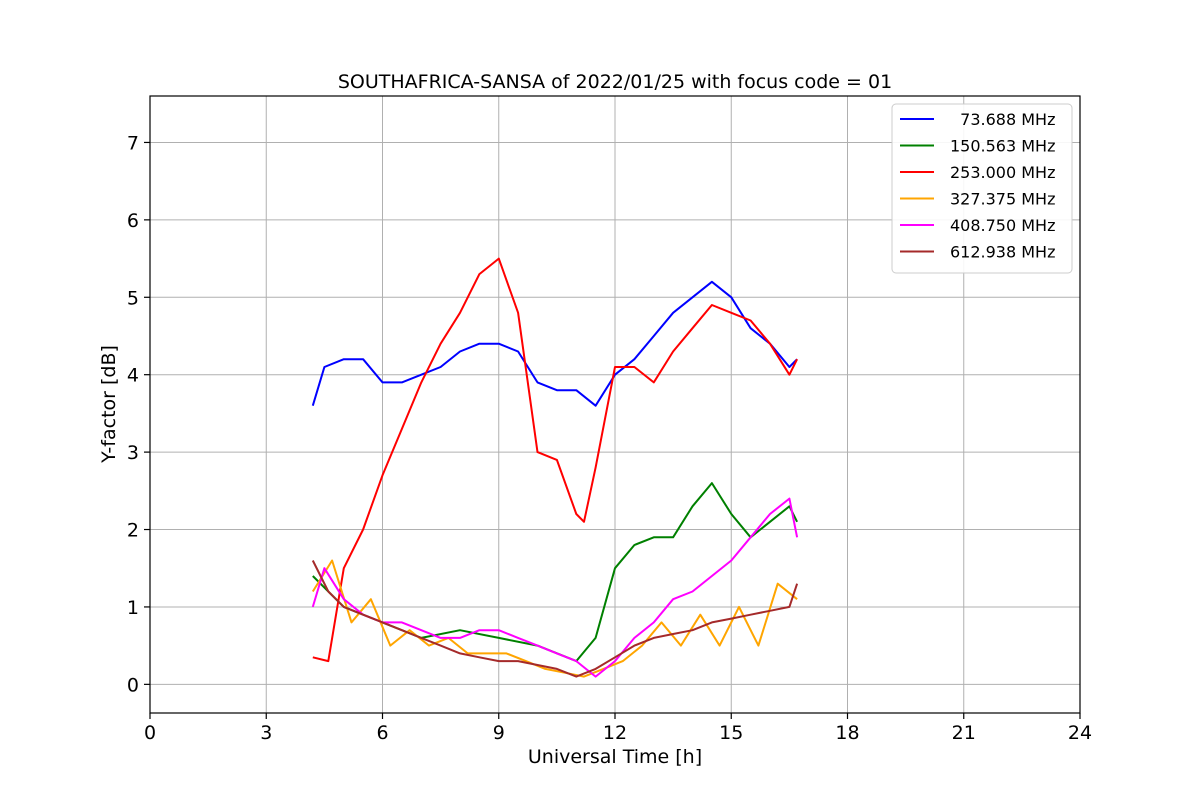 The image size is (1200, 800). What do you see at coordinates (150, 733) in the screenshot?
I see `x-tick-label: 0` at bounding box center [150, 733].